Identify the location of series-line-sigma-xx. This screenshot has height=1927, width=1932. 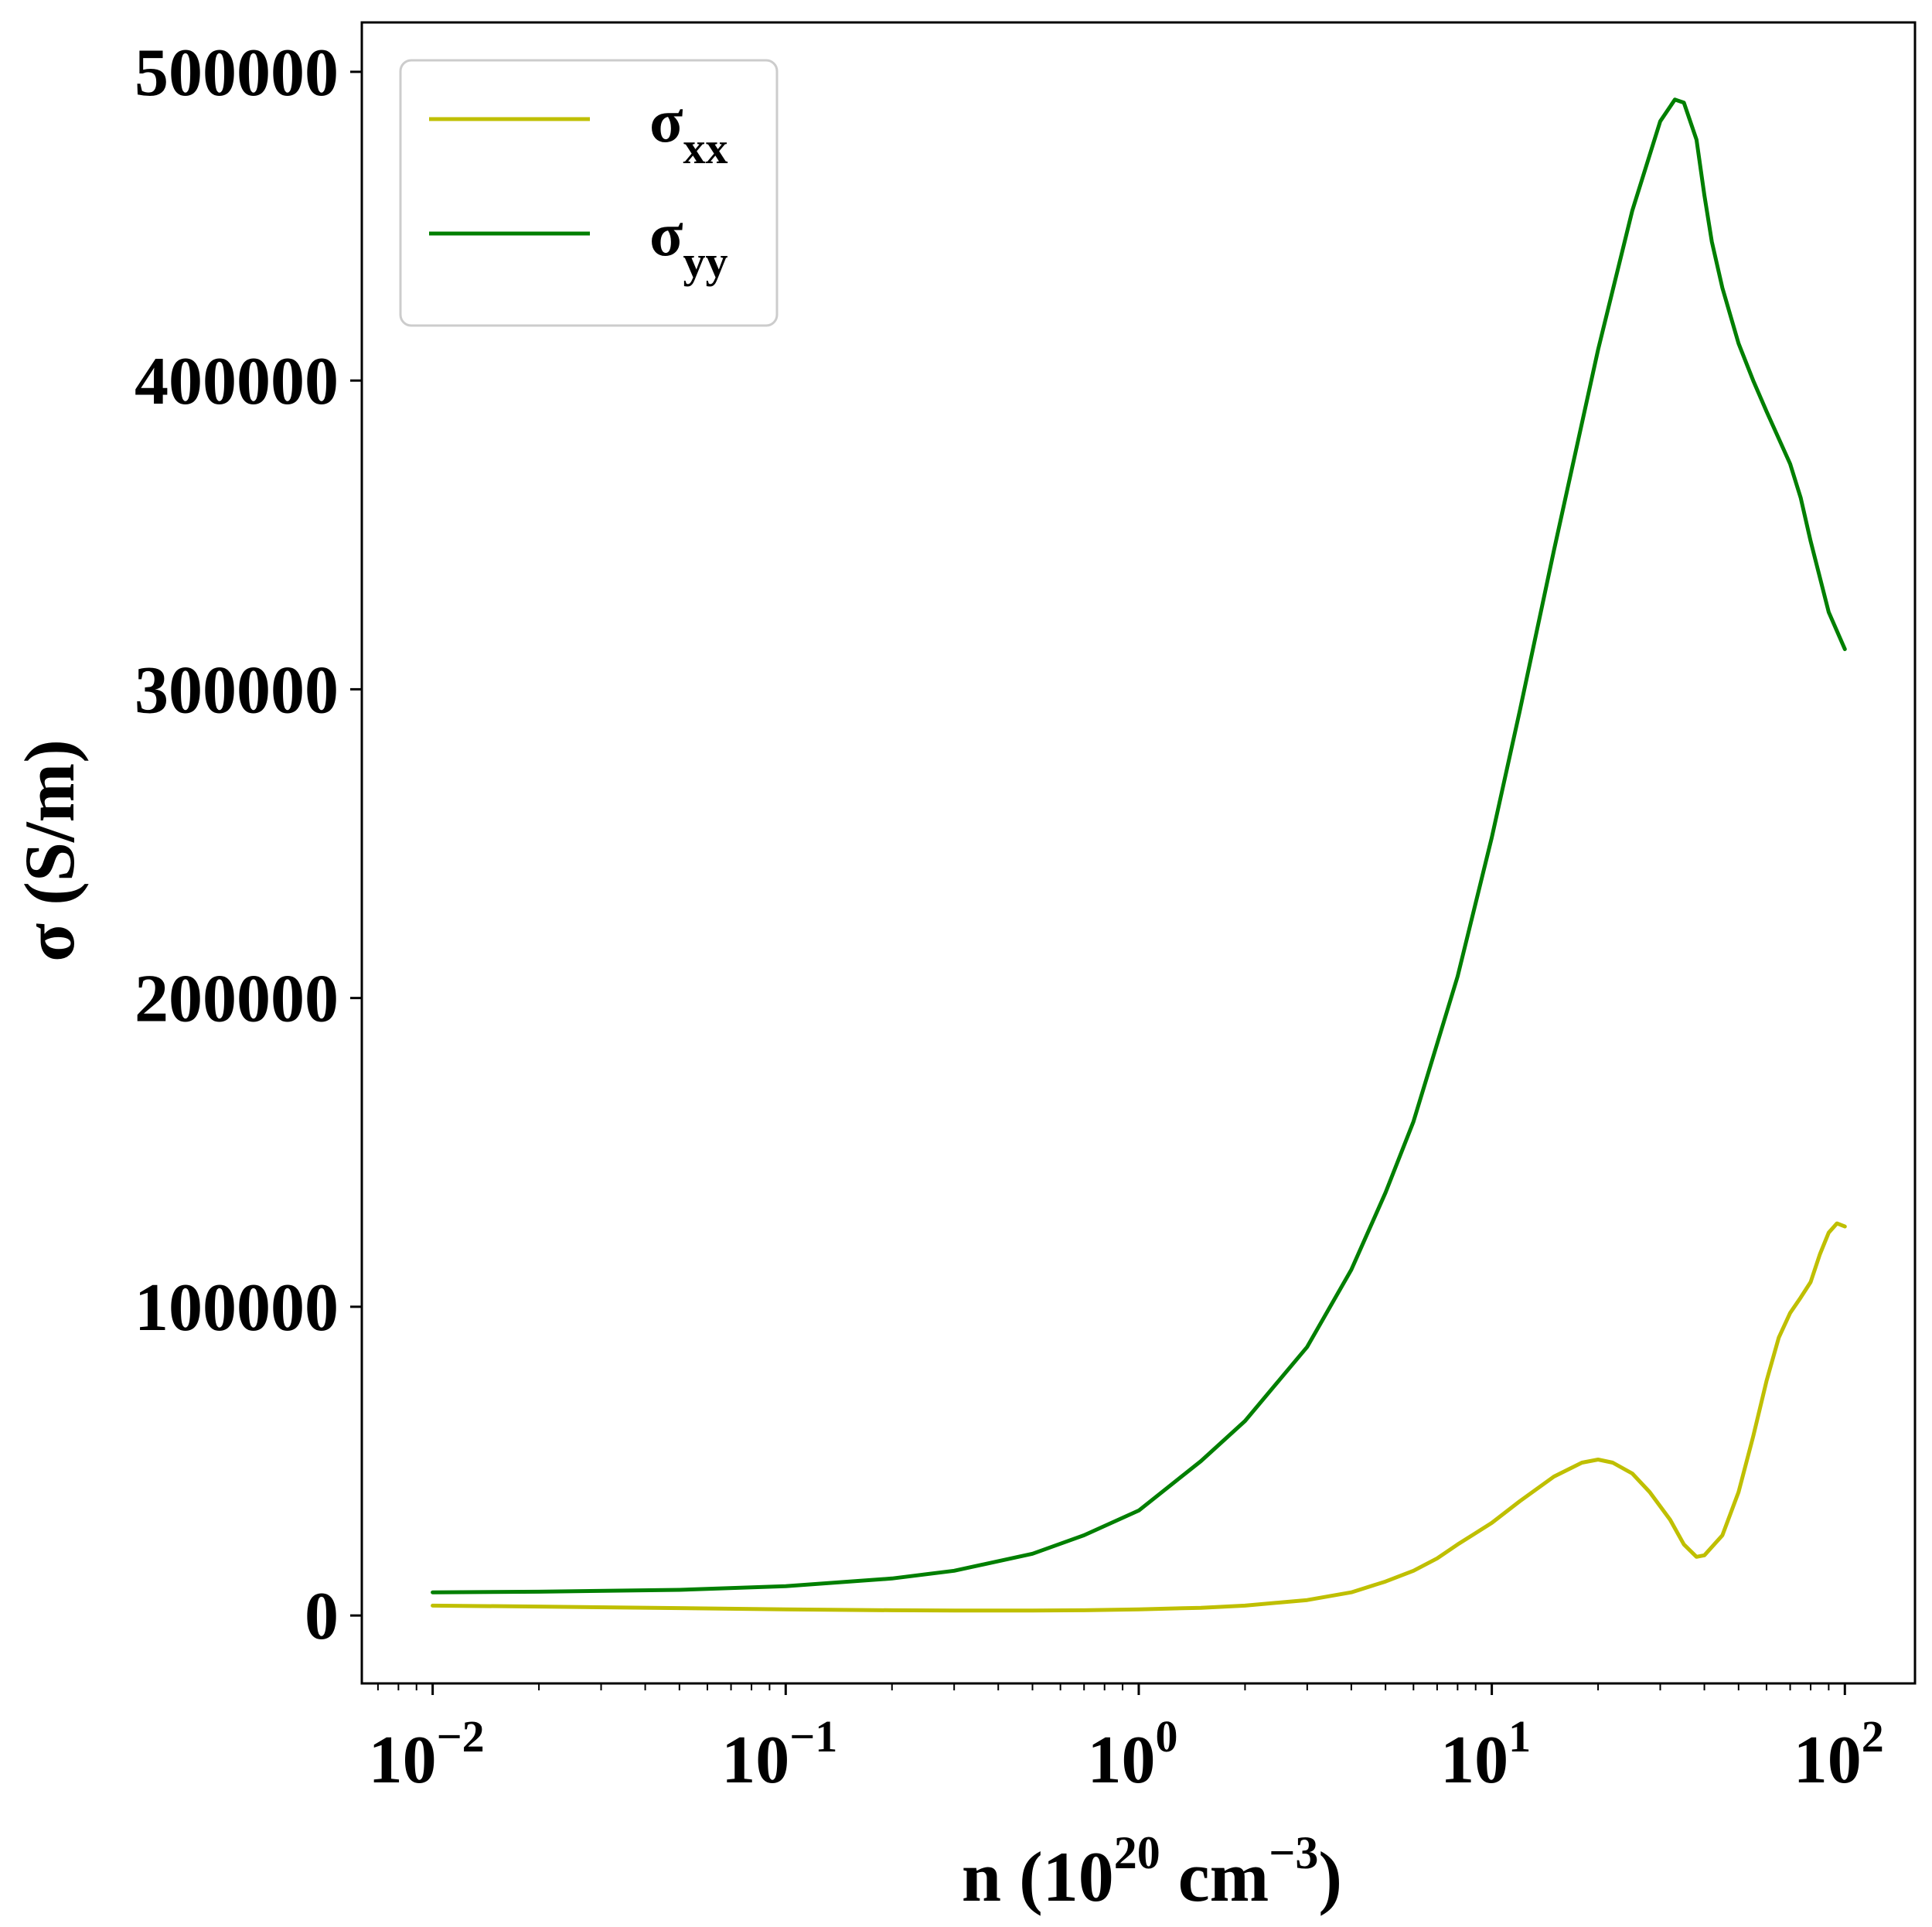
(1139, 1417).